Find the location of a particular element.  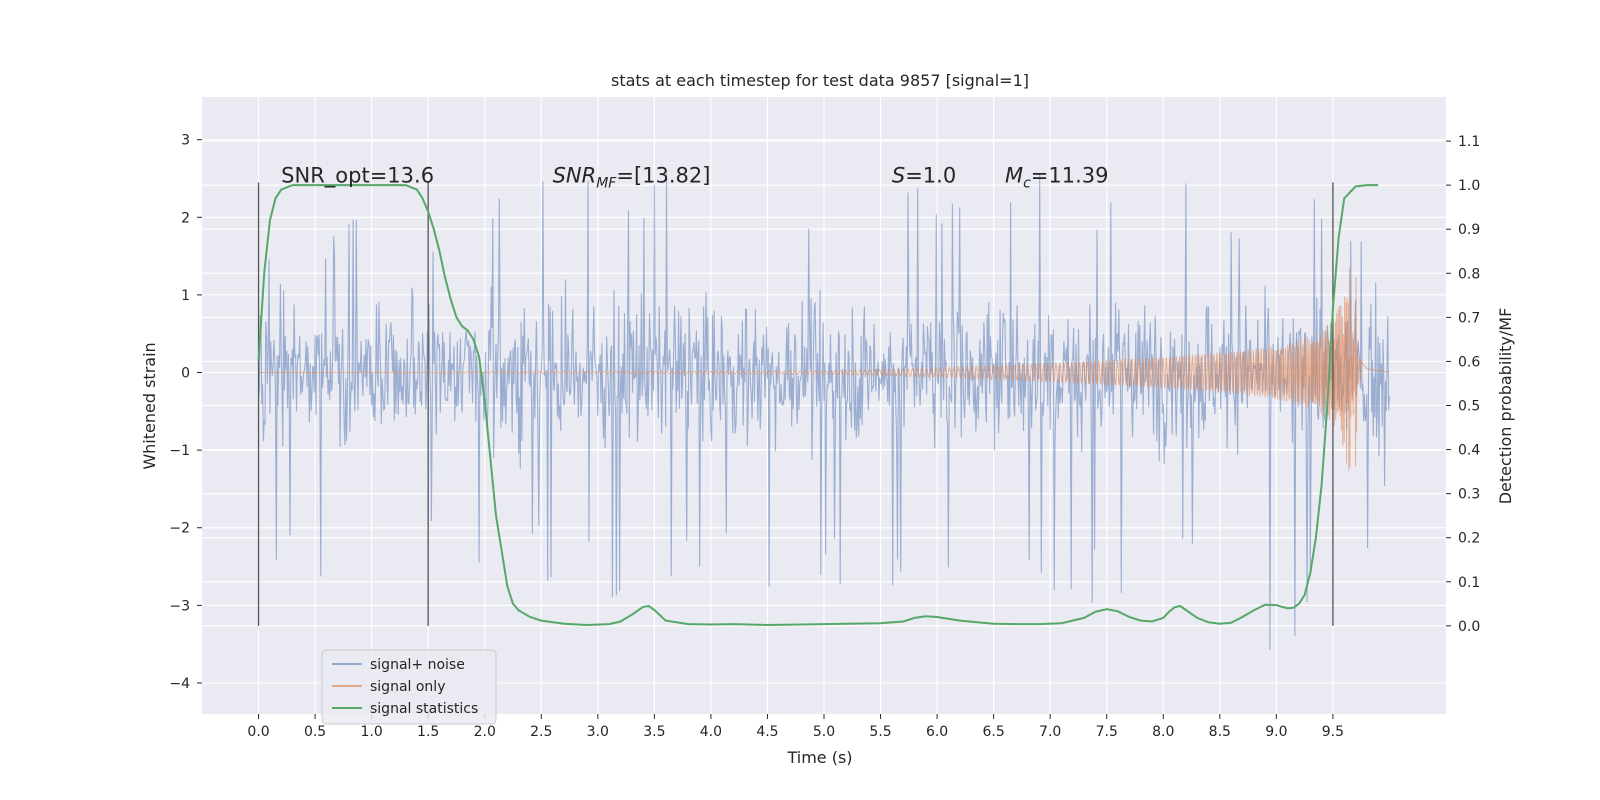

x-tick-label: 2.5 is located at coordinates (541, 732).